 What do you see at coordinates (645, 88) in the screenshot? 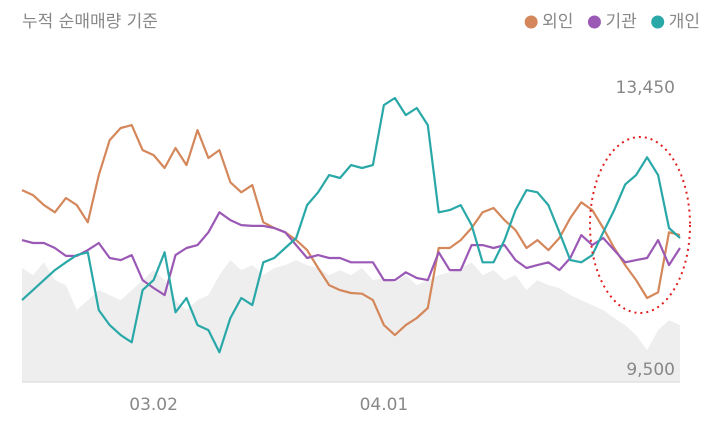
I see `y-tick-label: 13,450` at bounding box center [645, 88].